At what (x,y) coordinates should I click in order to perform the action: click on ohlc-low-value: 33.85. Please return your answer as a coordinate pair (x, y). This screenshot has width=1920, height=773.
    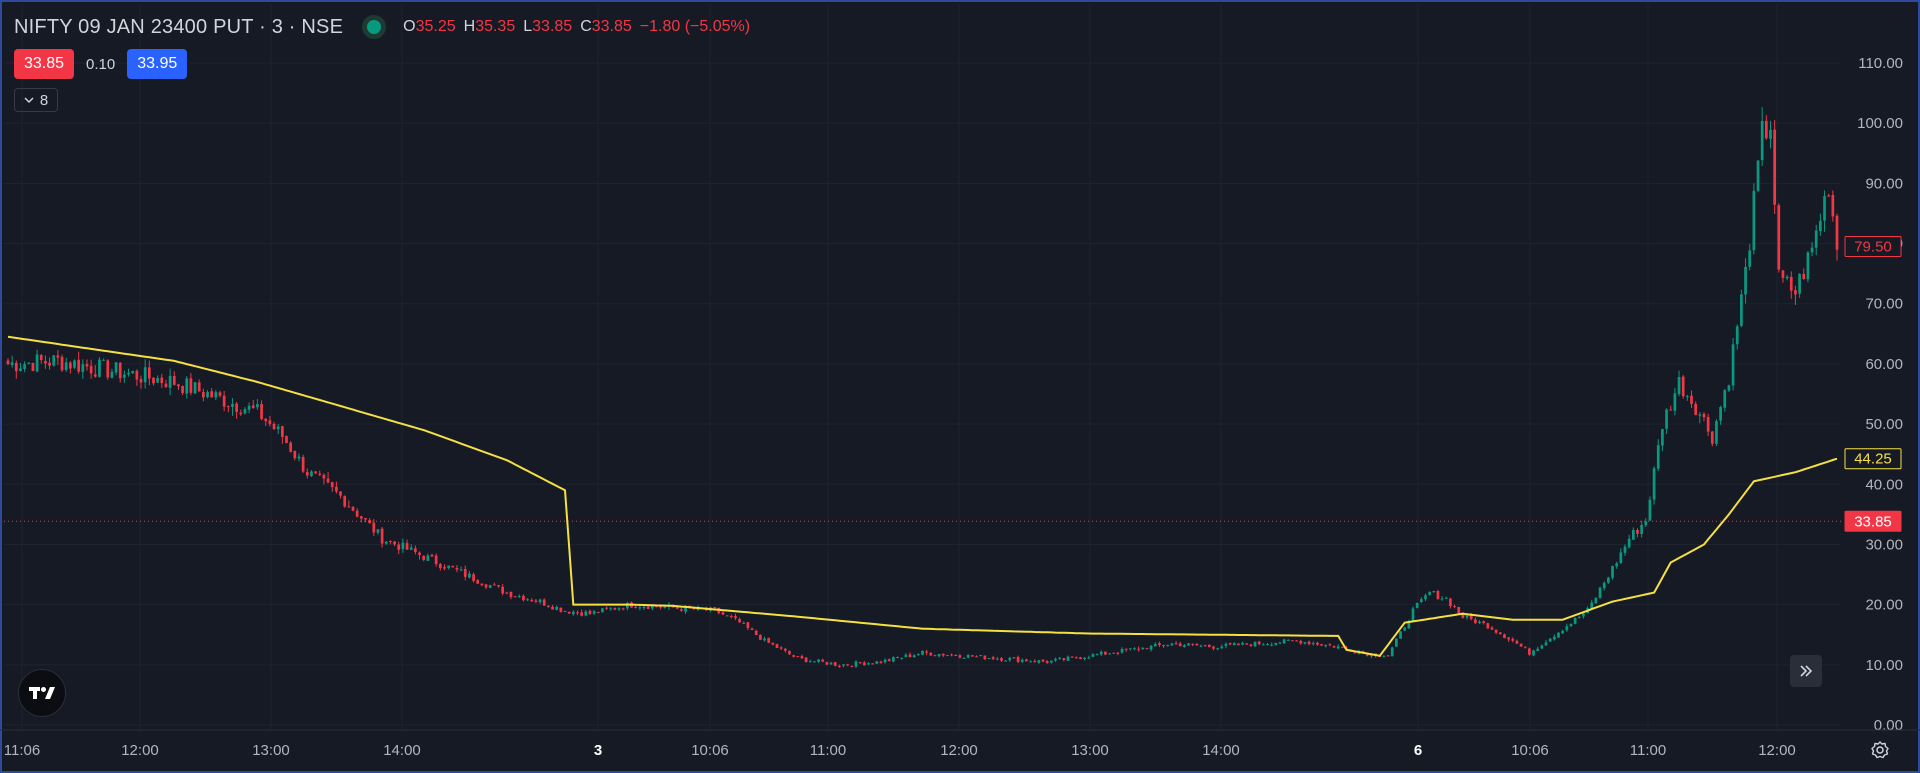
    Looking at the image, I should click on (552, 26).